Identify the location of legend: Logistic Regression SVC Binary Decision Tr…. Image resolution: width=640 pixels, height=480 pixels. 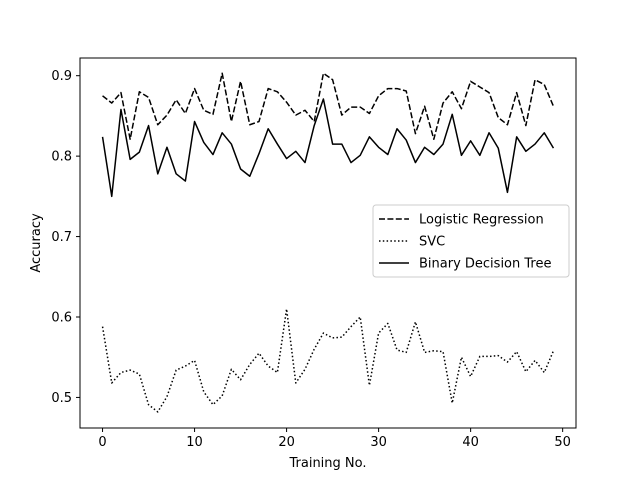
(471, 241).